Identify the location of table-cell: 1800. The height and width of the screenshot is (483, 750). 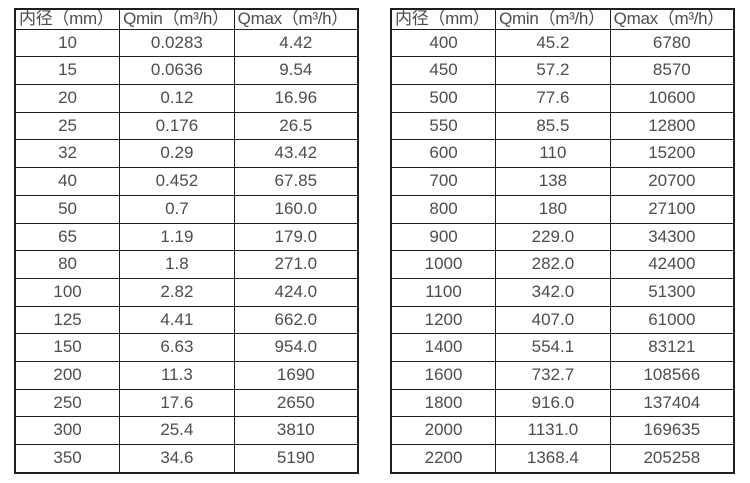
(443, 403).